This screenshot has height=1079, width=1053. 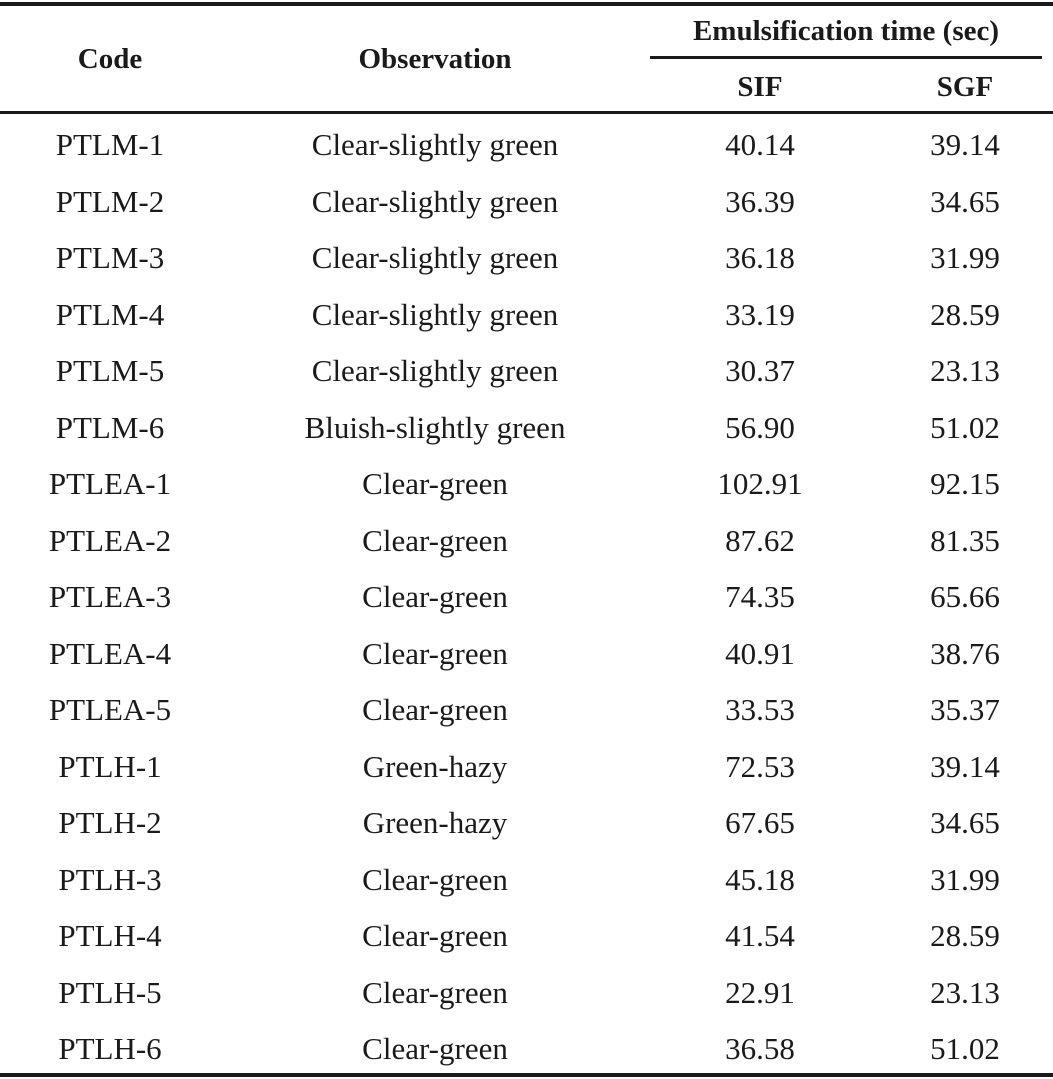 I want to click on table-row: PTLM-1 Clear-slightly green 40.14 39.14, so click(x=526, y=146).